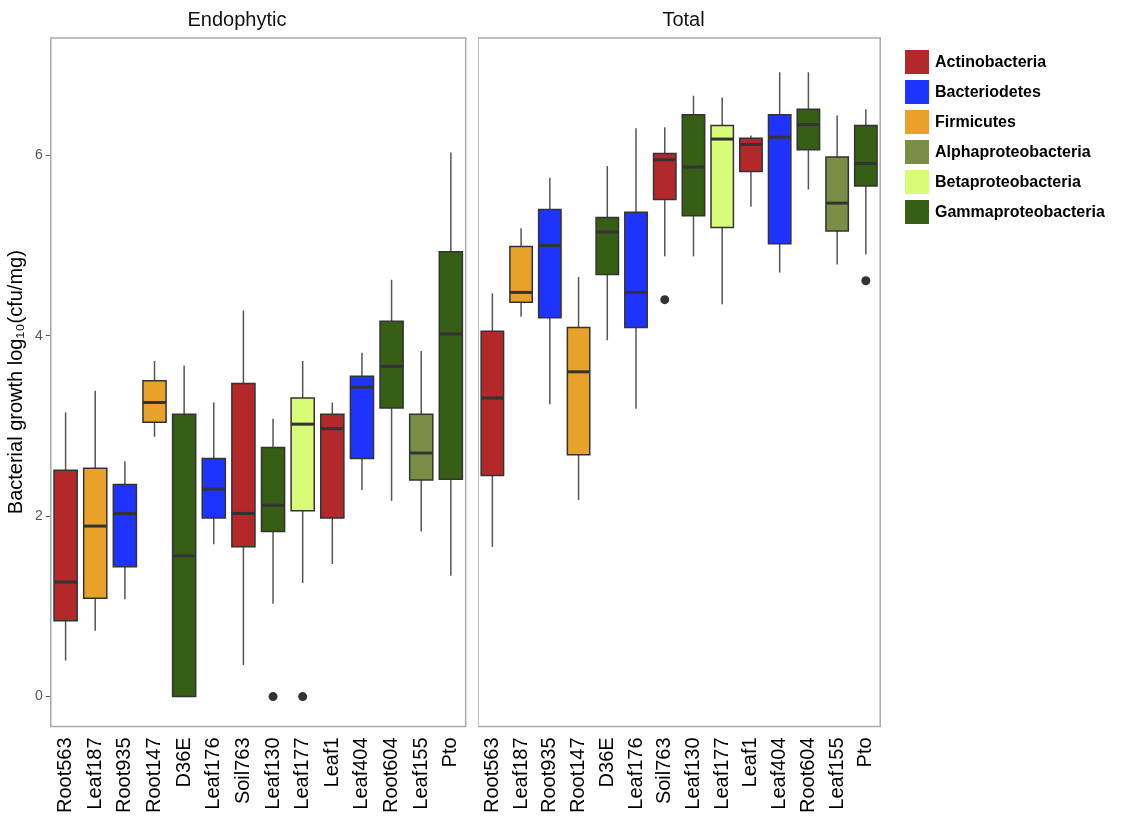 This screenshot has height=816, width=1147. What do you see at coordinates (38, 154) in the screenshot?
I see `y-tick-label: 6` at bounding box center [38, 154].